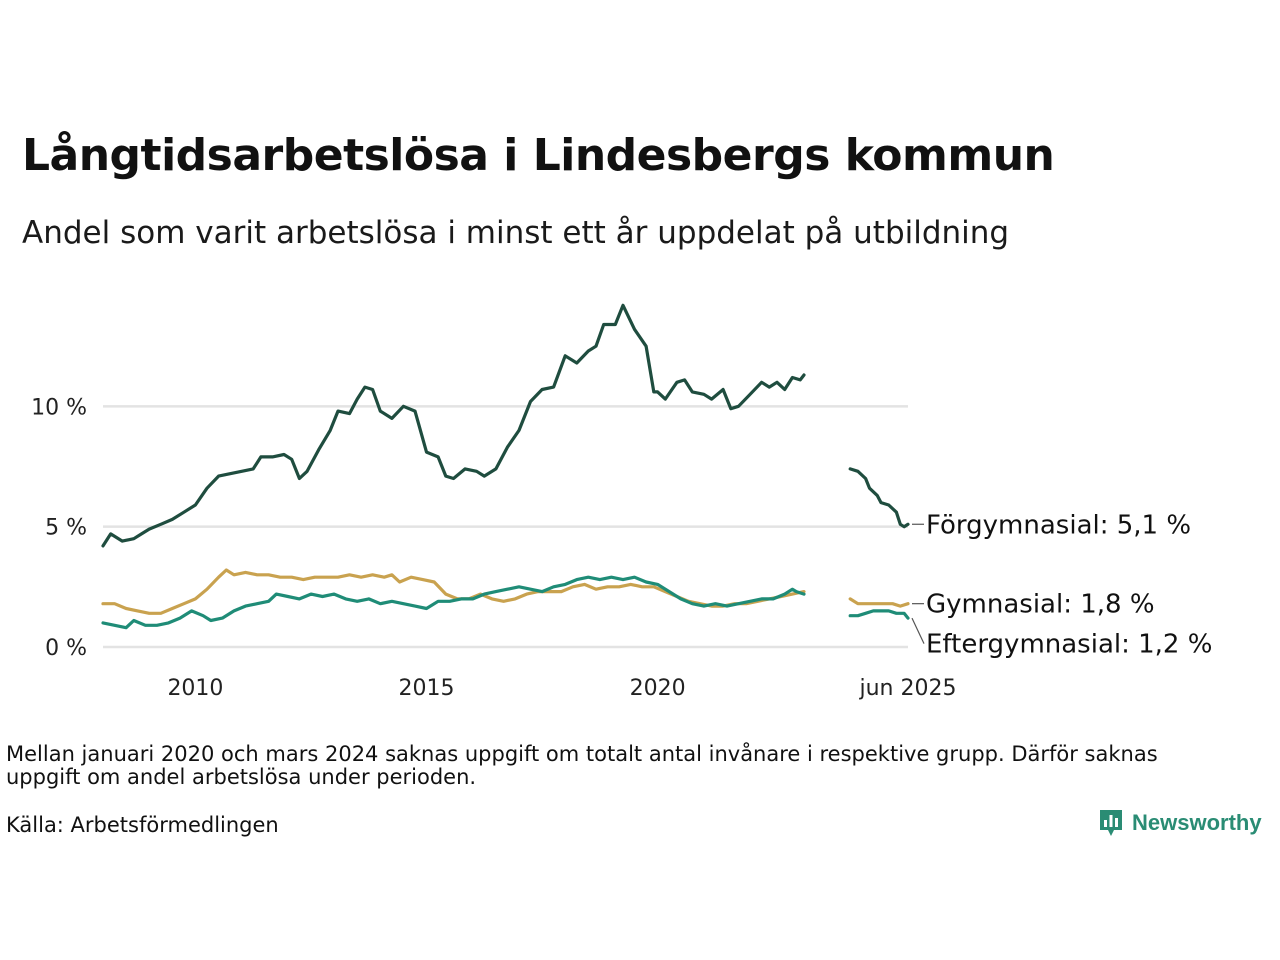 This screenshot has width=1280, height=960. Describe the element at coordinates (561, 688) in the screenshot. I see `x-axis-ticks: 2010 2015 2020 jun 2025` at that location.